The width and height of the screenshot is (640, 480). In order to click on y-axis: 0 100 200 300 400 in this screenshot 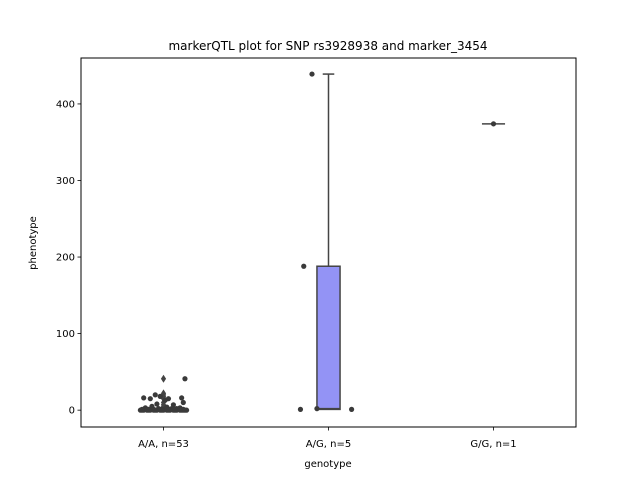, I will do `click(68, 258)`.